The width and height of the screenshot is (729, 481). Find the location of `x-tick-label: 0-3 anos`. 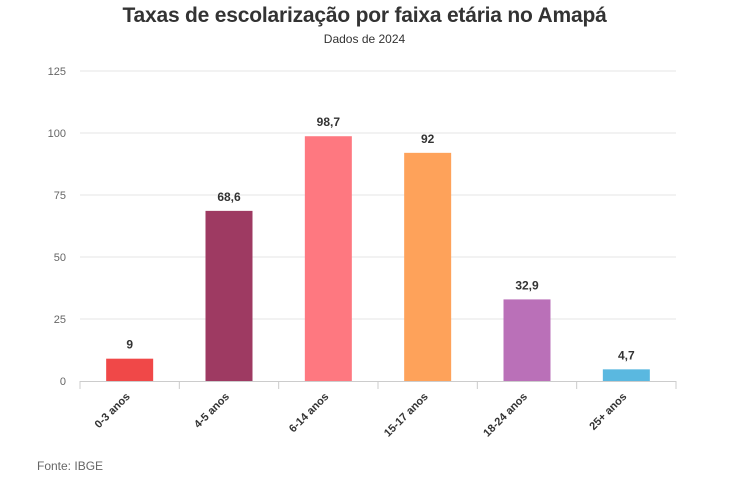

x-tick-label: 0-3 anos is located at coordinates (113, 411).